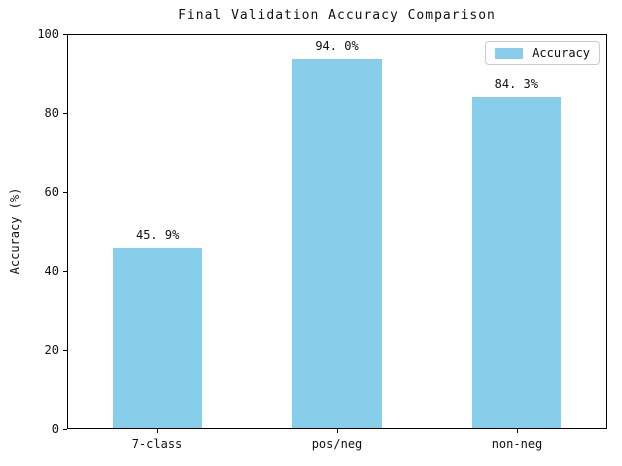 The height and width of the screenshot is (466, 622). What do you see at coordinates (157, 234) in the screenshot?
I see `bar-value-label: 45. 9%` at bounding box center [157, 234].